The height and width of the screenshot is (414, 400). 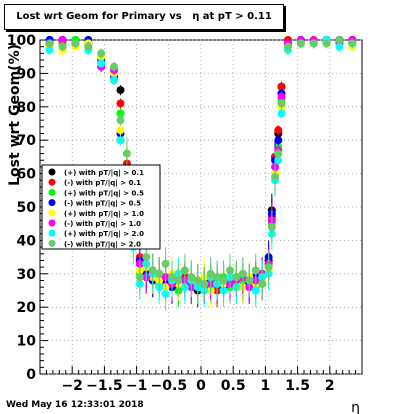 What do you see at coordinates (201, 386) in the screenshot?
I see `x-tick-label: 0` at bounding box center [201, 386].